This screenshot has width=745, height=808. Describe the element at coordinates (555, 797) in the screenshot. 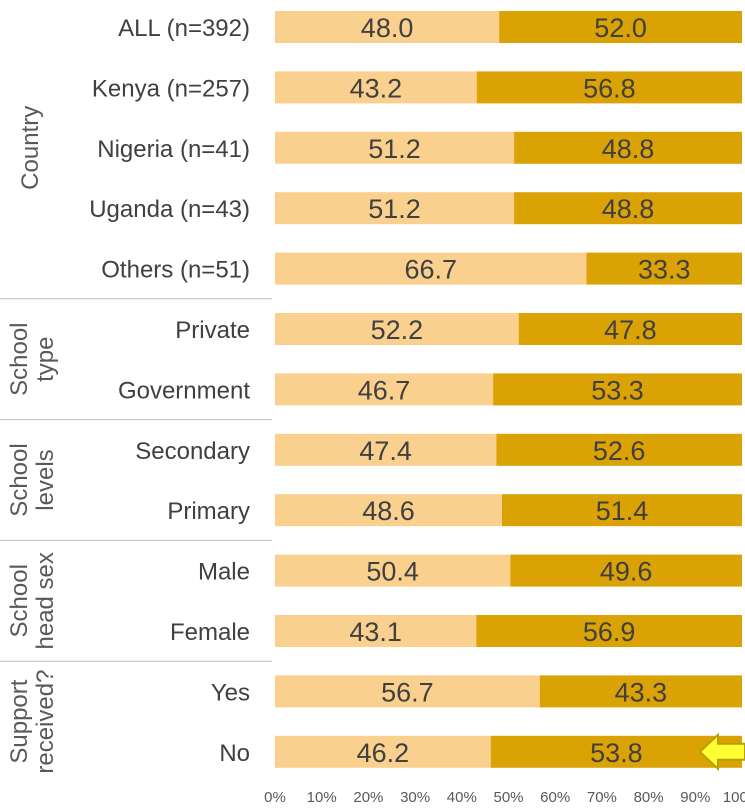

I see `x-tick-label-60pct: 60%` at that location.